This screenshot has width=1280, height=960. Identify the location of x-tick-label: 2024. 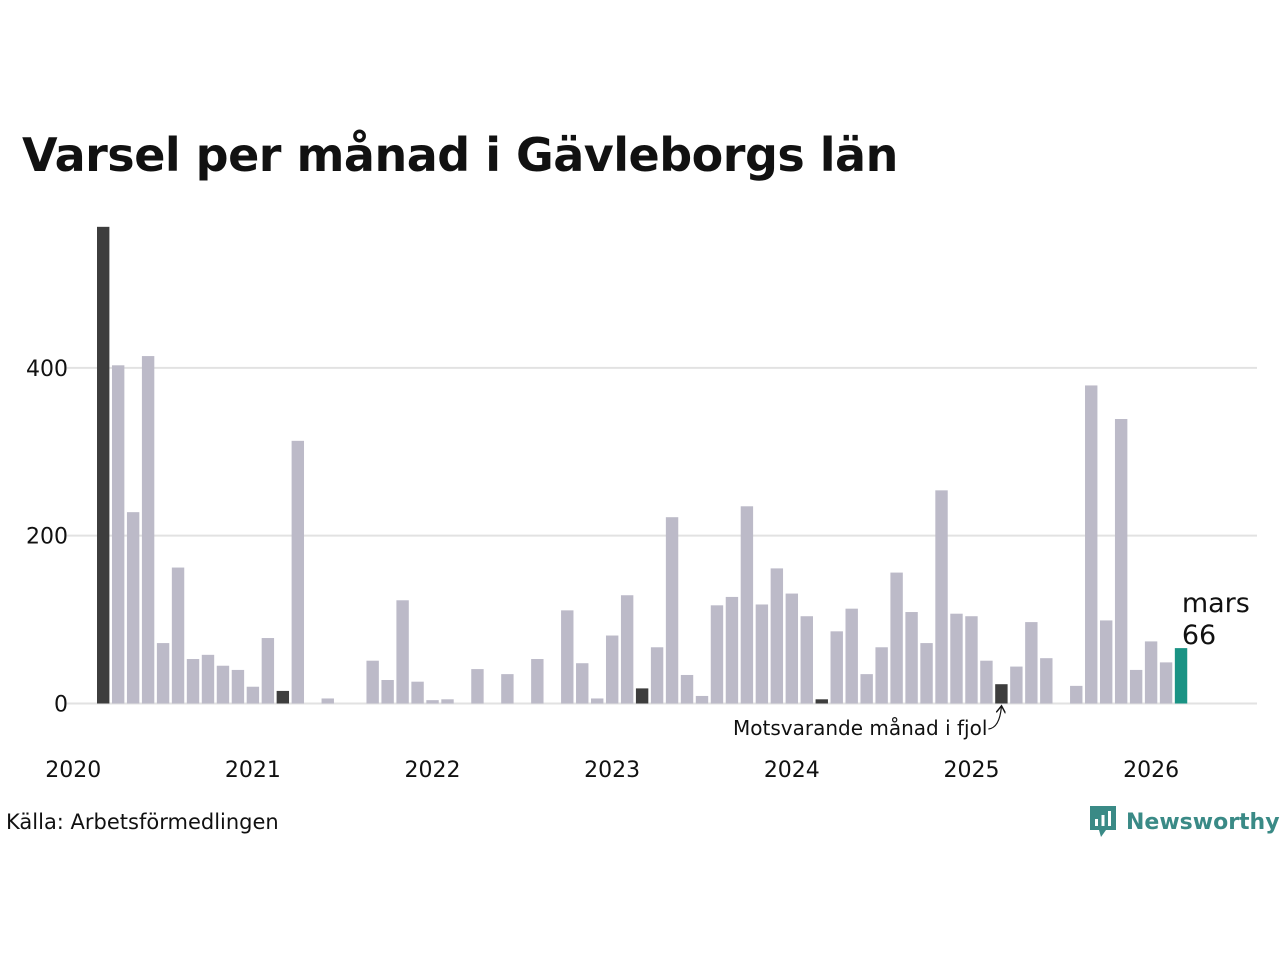
(792, 770).